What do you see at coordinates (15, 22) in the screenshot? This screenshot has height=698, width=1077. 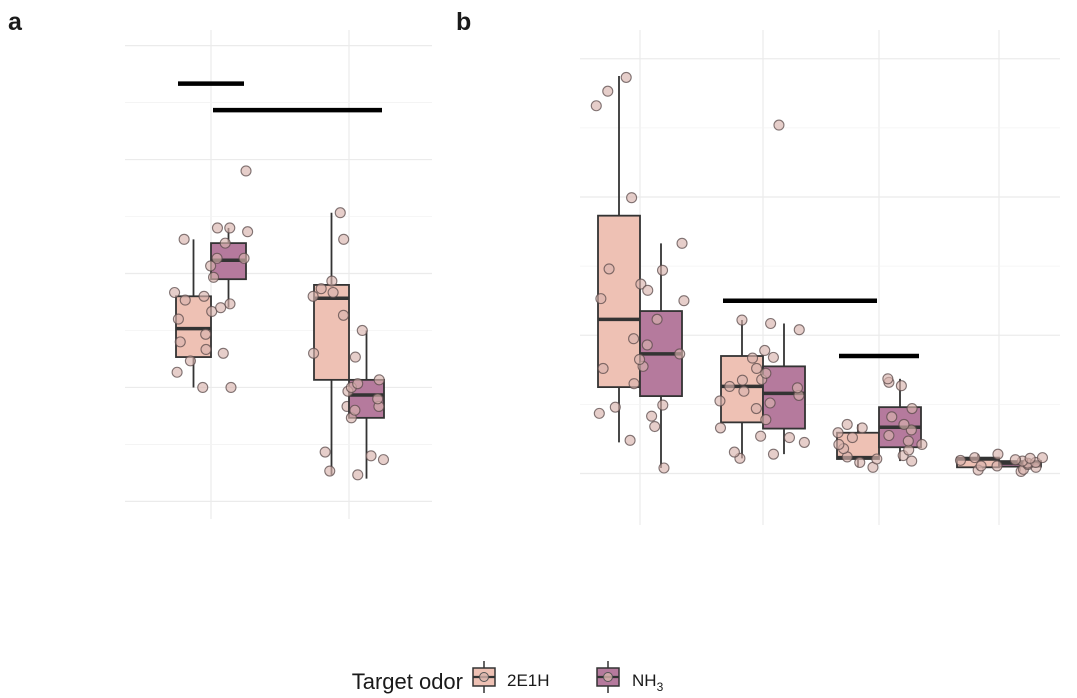 I see `panel-a-letter: a` at bounding box center [15, 22].